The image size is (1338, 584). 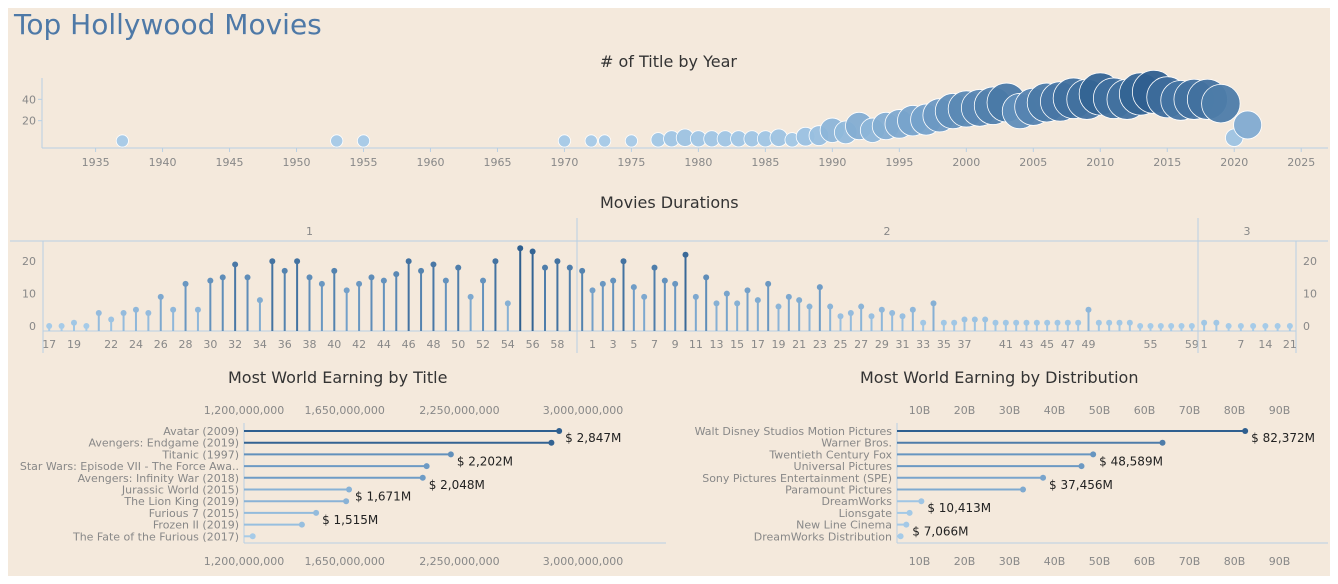 What do you see at coordinates (309, 231) in the screenshot?
I see `durations-panel-label: 1` at bounding box center [309, 231].